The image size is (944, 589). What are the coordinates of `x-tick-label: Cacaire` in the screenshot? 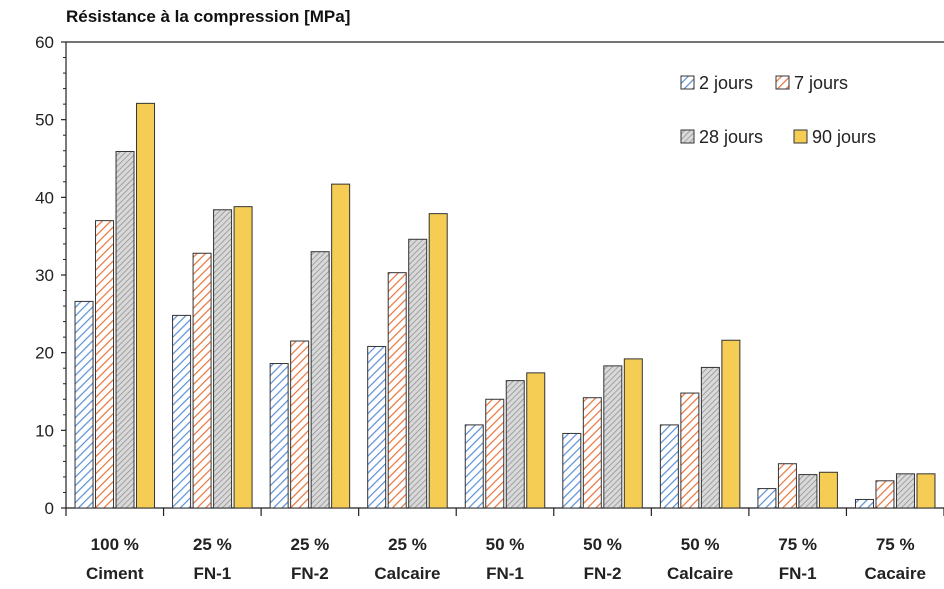 It's located at (895, 573).